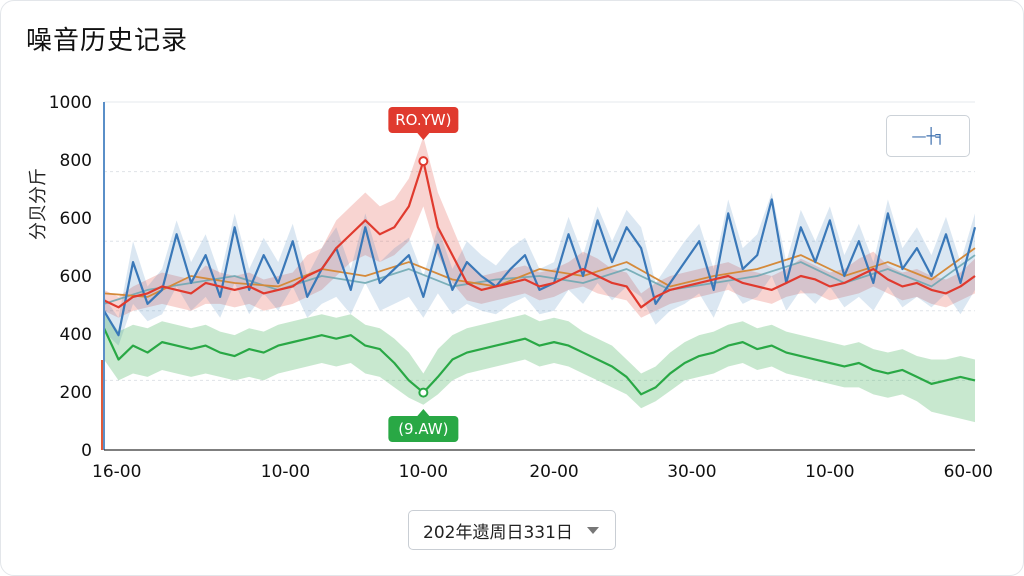  Describe the element at coordinates (539, 361) in the screenshot. I see `series-line-green` at that location.